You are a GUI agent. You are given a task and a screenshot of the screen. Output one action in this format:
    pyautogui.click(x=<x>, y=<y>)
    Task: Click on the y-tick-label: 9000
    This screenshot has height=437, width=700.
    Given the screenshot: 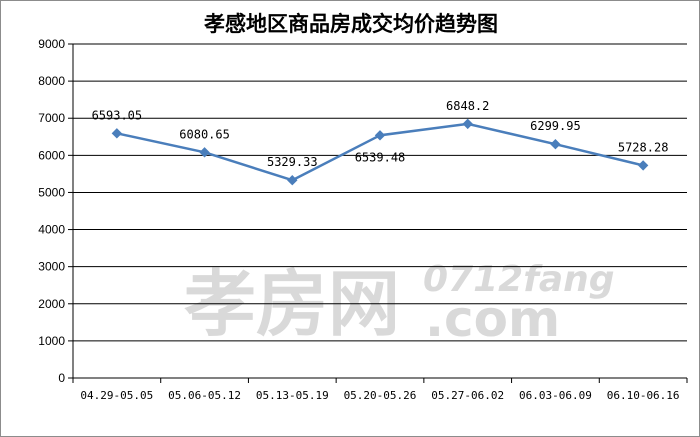 What is the action you would take?
    pyautogui.click(x=51, y=44)
    